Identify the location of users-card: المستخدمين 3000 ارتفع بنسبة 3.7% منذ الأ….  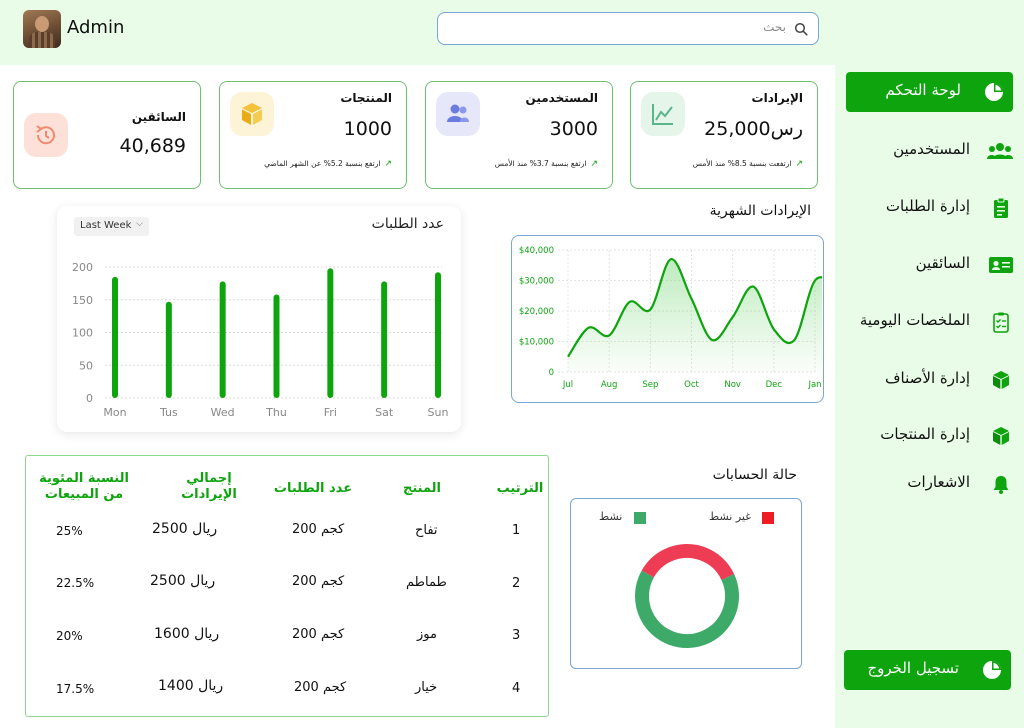
(519, 135).